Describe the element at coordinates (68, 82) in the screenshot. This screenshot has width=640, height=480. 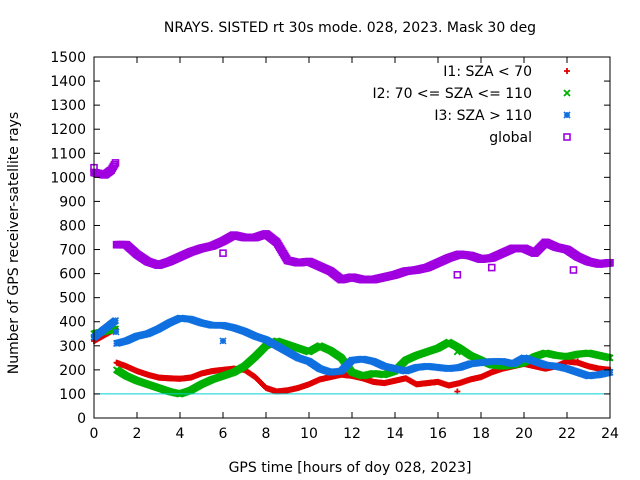
I see `y-tick-label: 1400` at that location.